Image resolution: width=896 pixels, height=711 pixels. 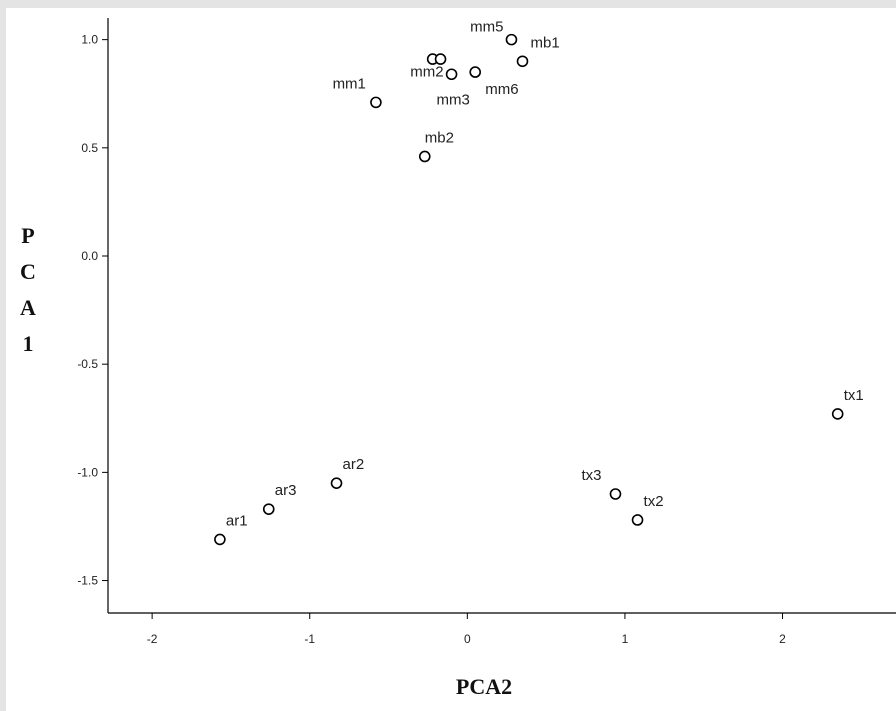 What do you see at coordinates (349, 83) in the screenshot?
I see `point-label: mm1` at bounding box center [349, 83].